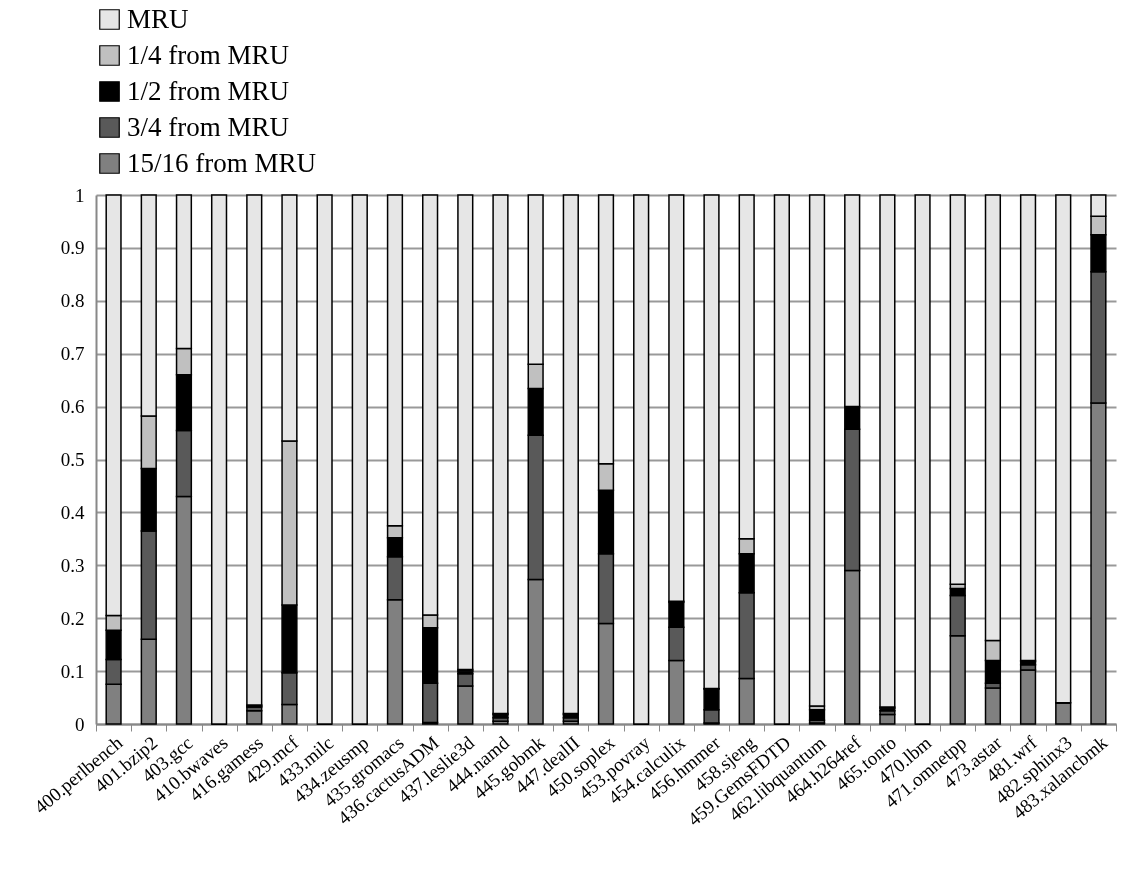  I want to click on legend-label: 1/4 from MRU, so click(208, 54).